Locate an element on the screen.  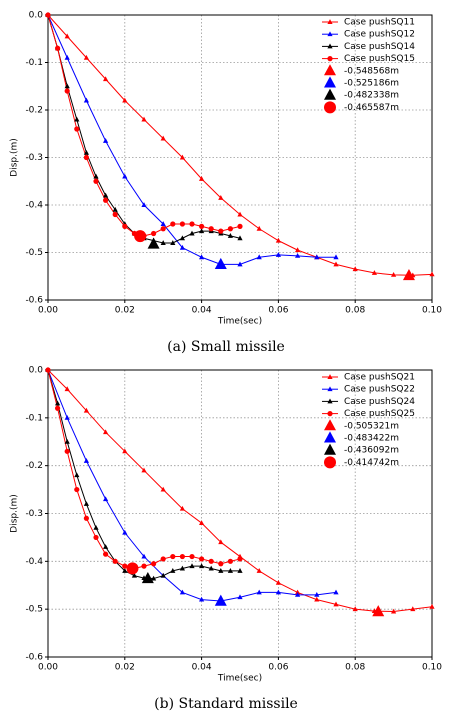
legend-label: Case pushSQ24 is located at coordinates (379, 402).